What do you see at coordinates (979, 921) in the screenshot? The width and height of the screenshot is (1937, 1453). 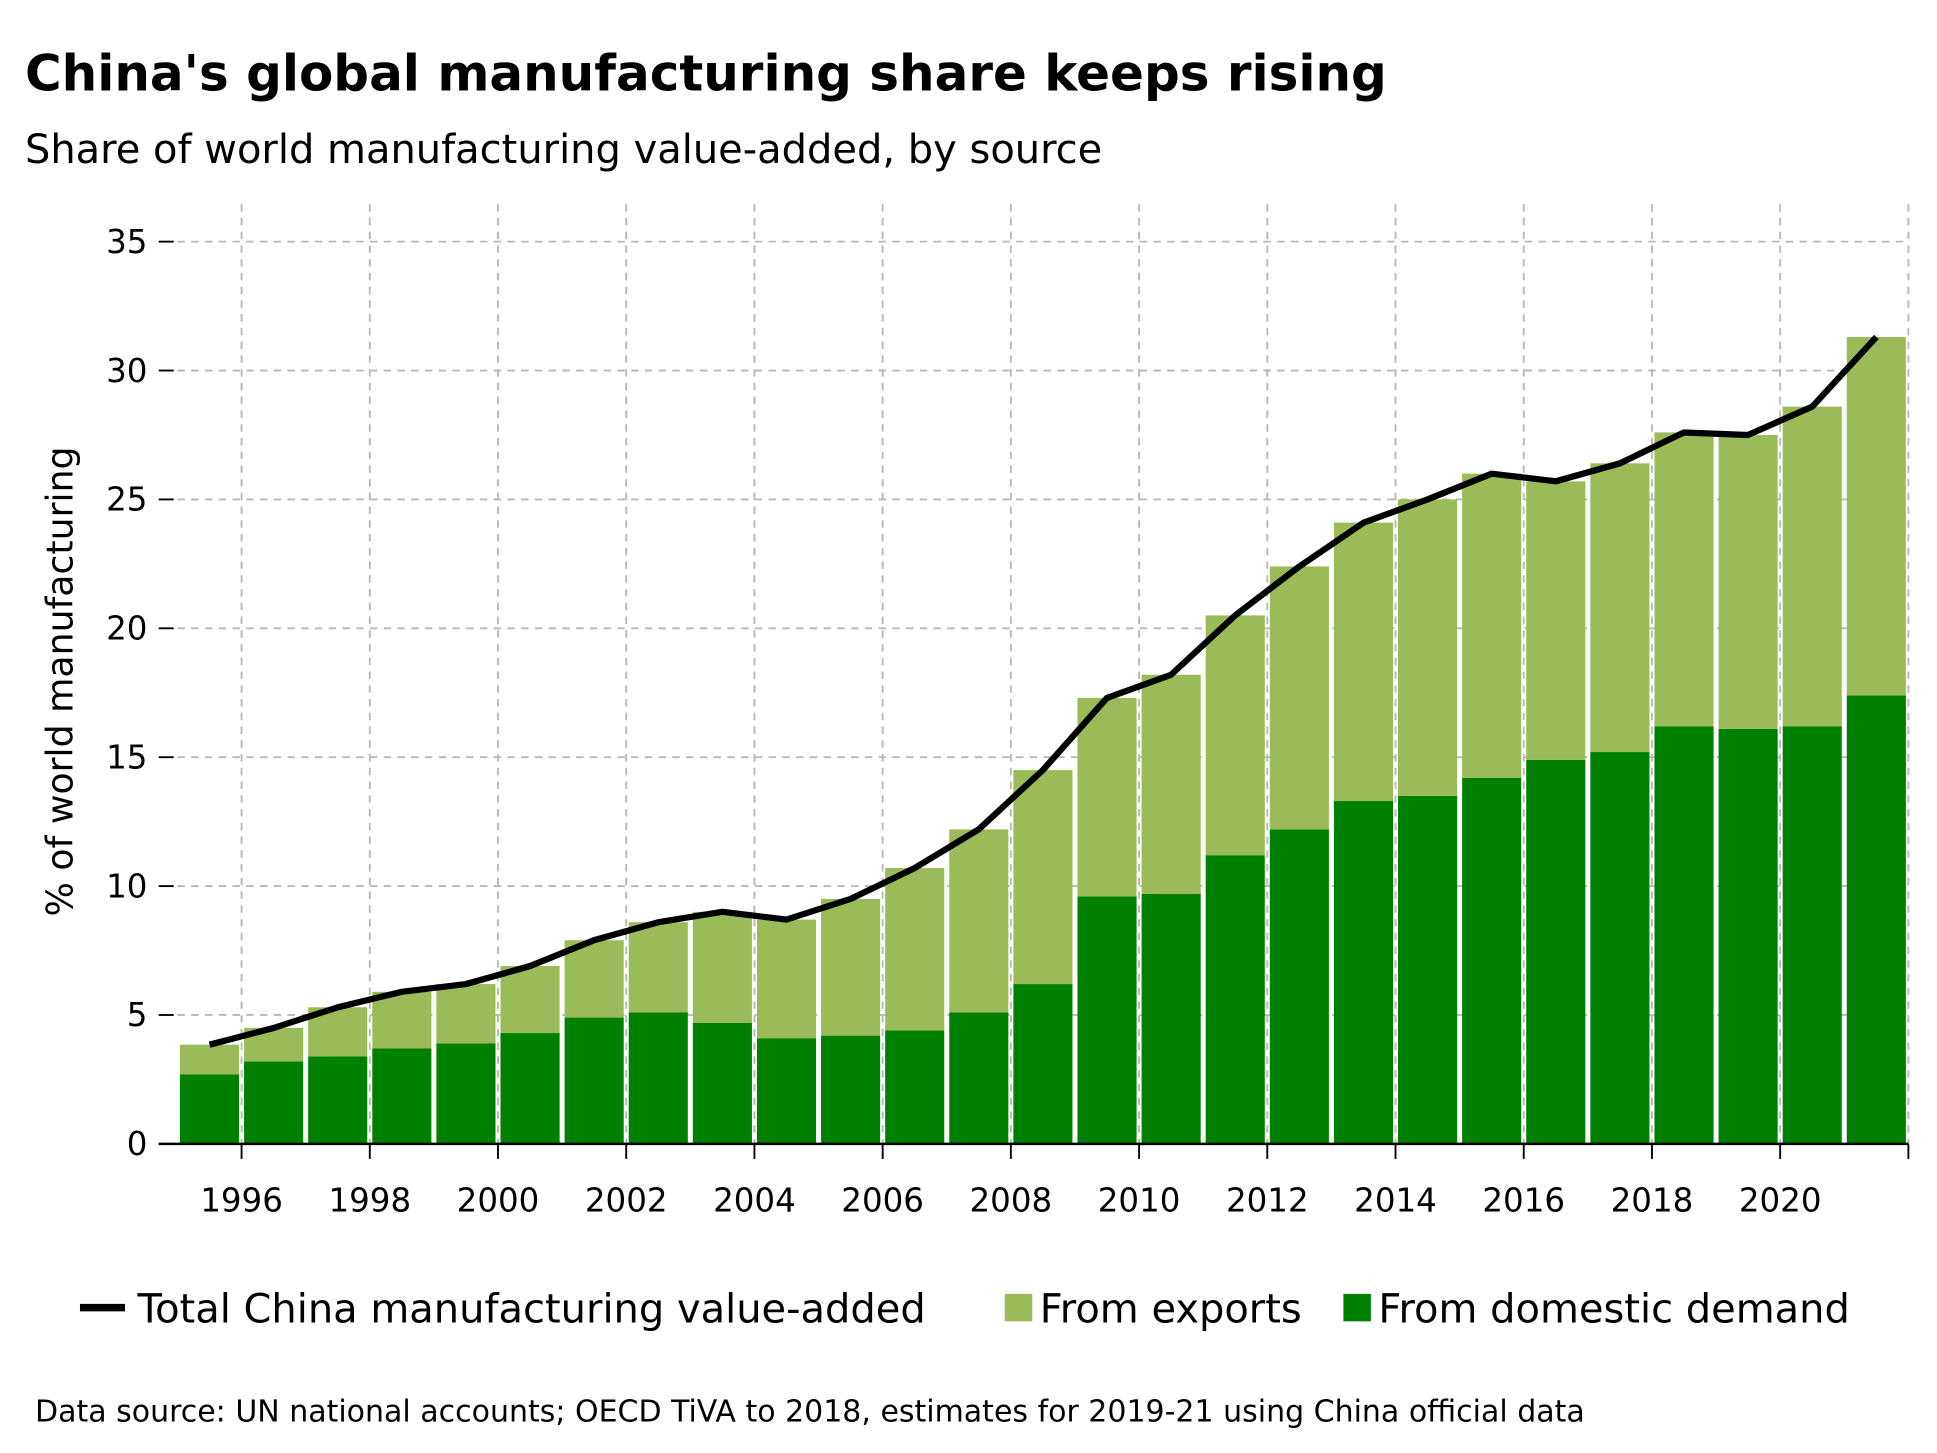 I see `bar-exports-2007` at bounding box center [979, 921].